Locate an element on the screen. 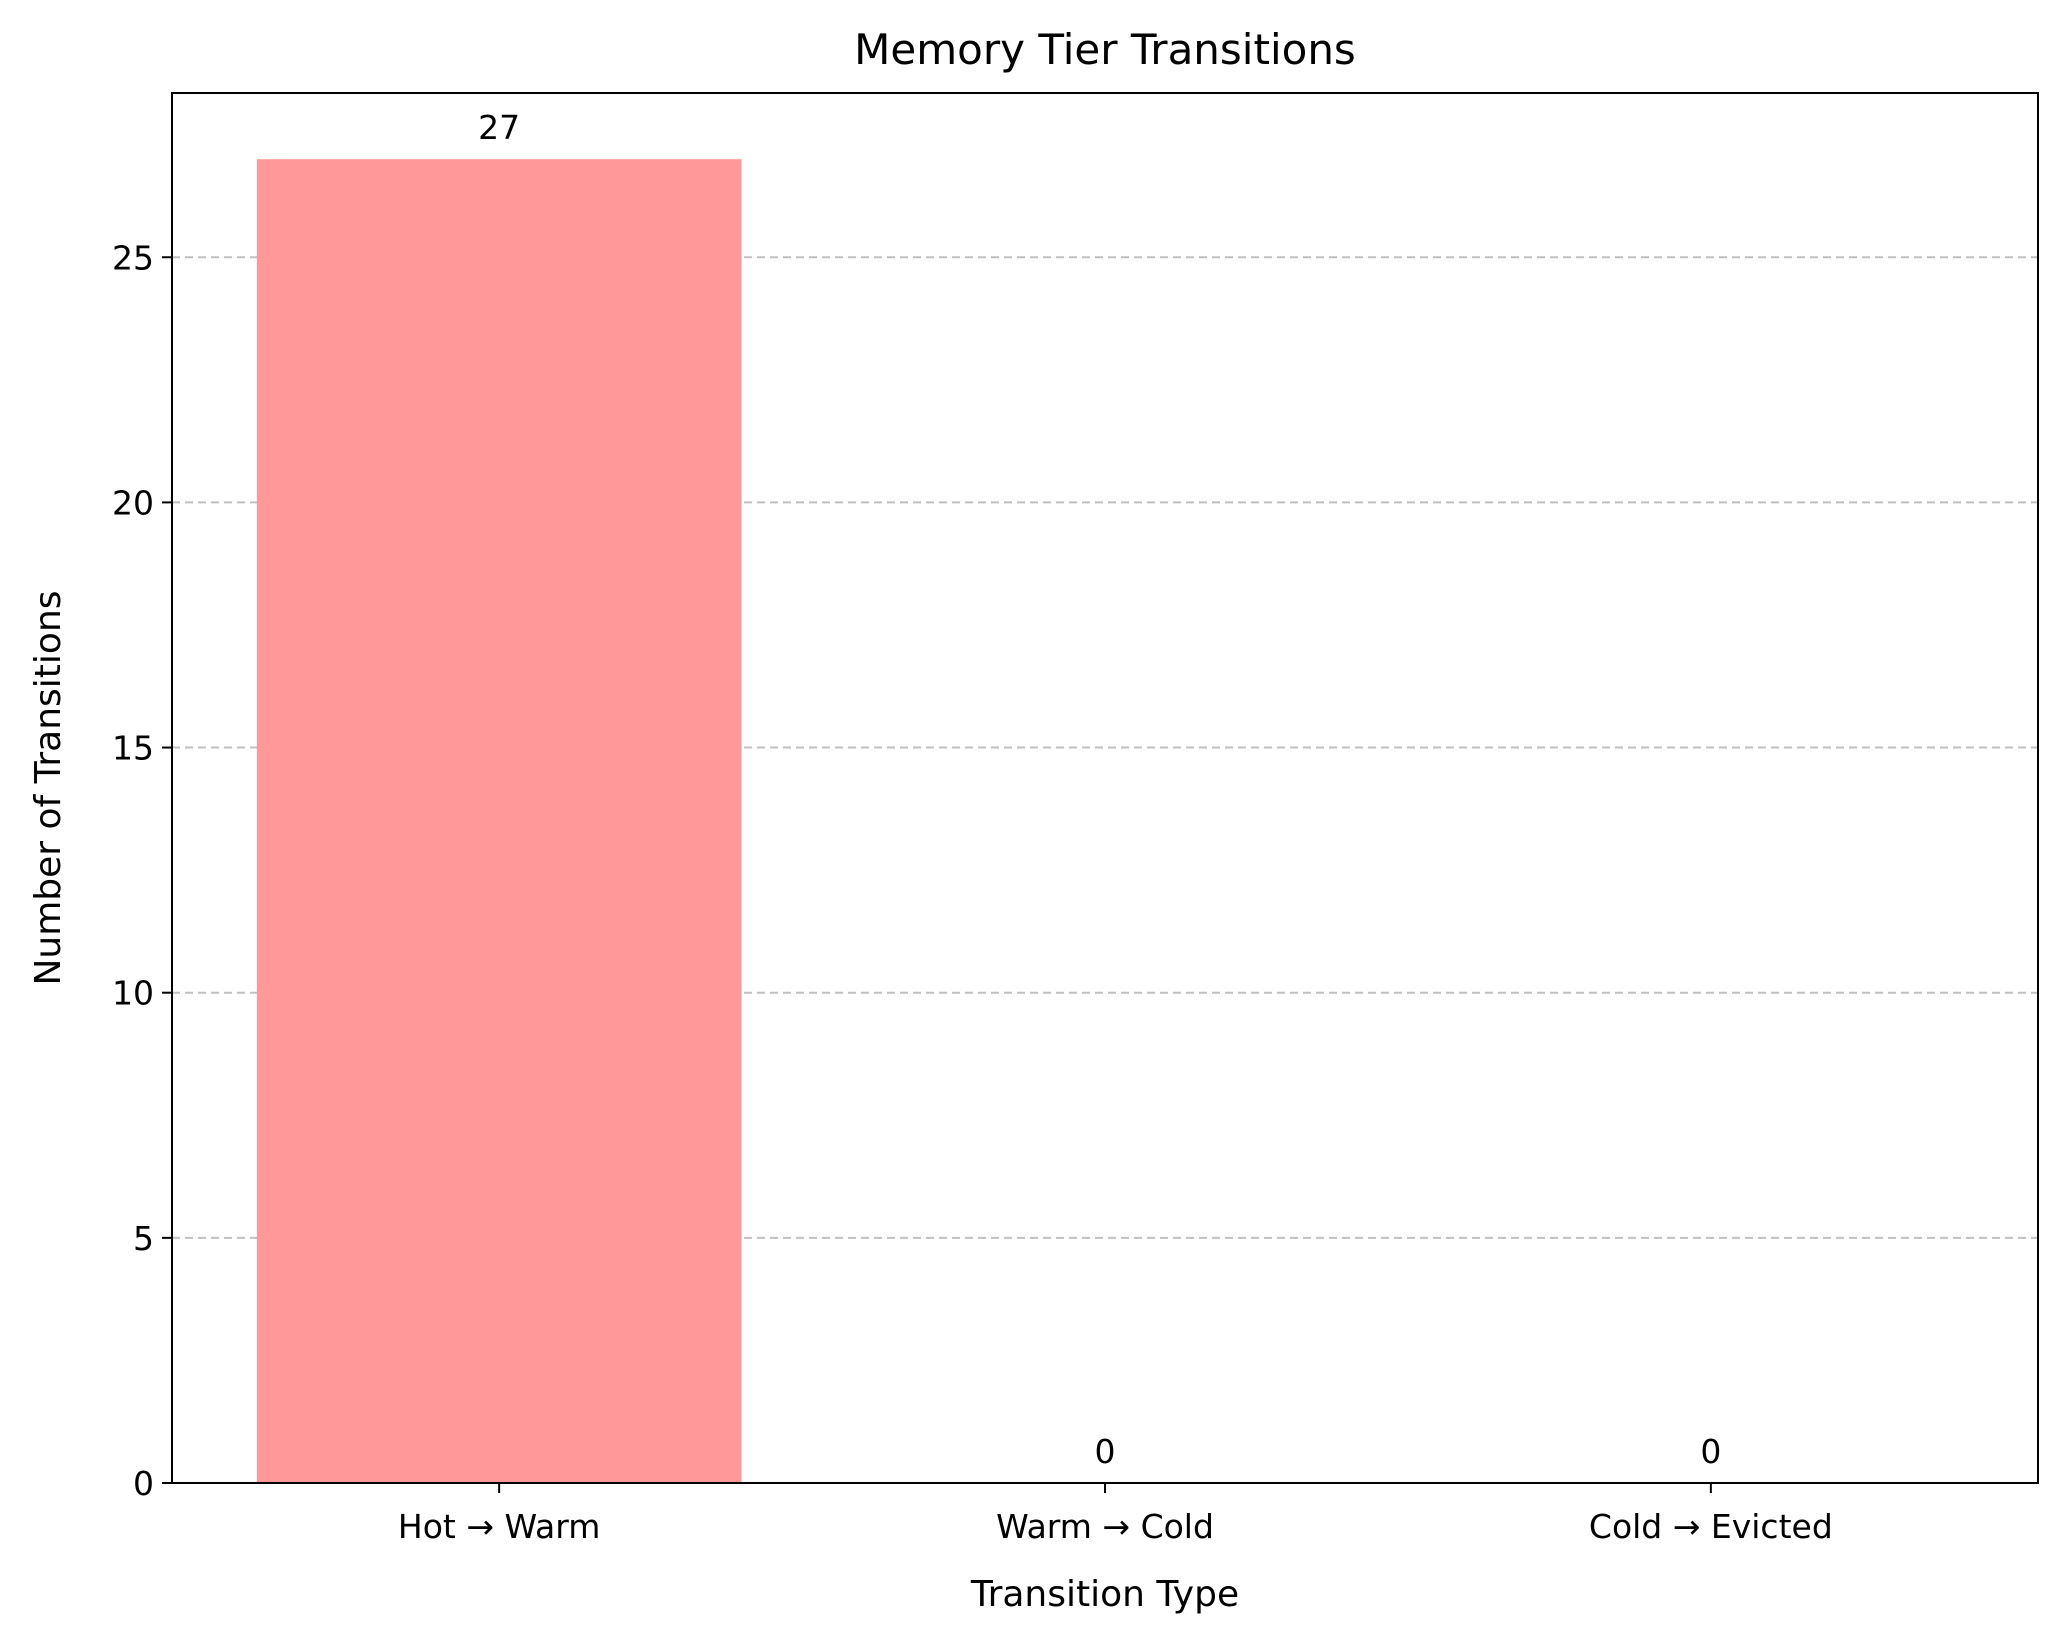 This screenshot has height=1638, width=2060. data-label-0: 27 is located at coordinates (499, 127).